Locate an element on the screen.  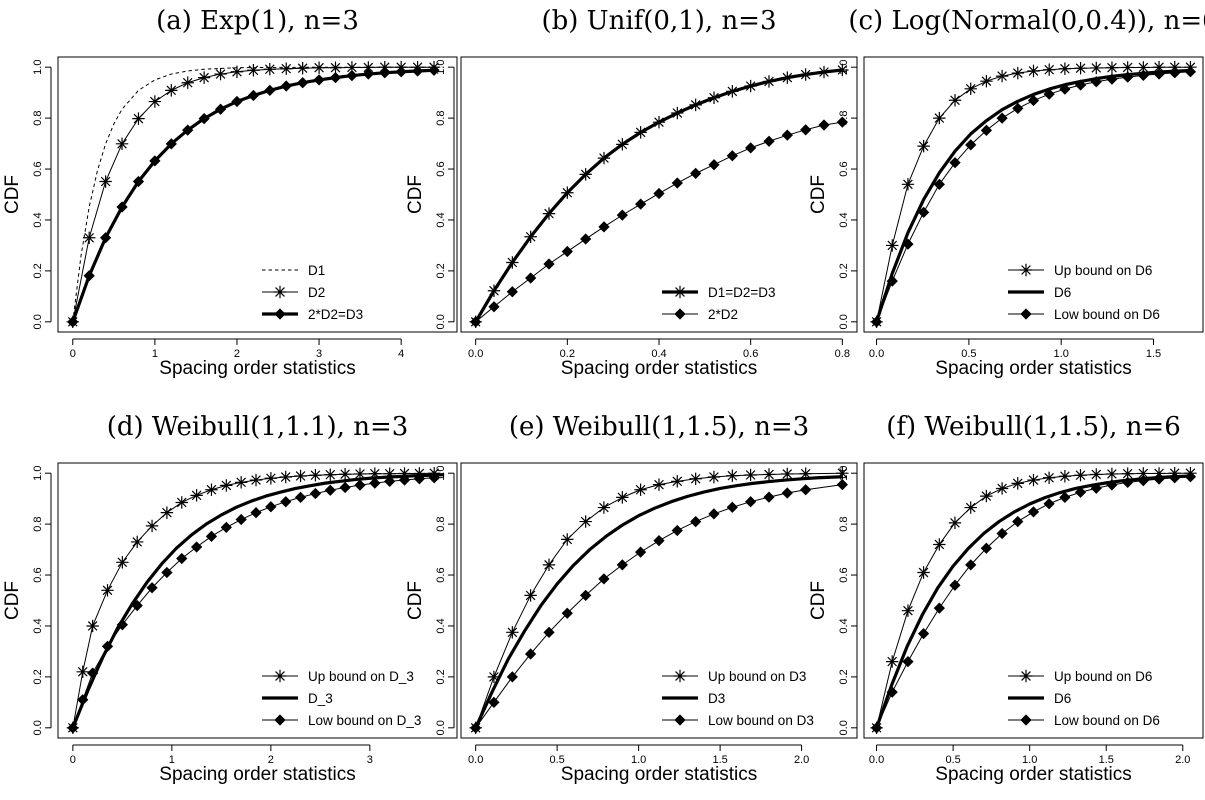
y-tick-label: 0.0 is located at coordinates (441, 321).